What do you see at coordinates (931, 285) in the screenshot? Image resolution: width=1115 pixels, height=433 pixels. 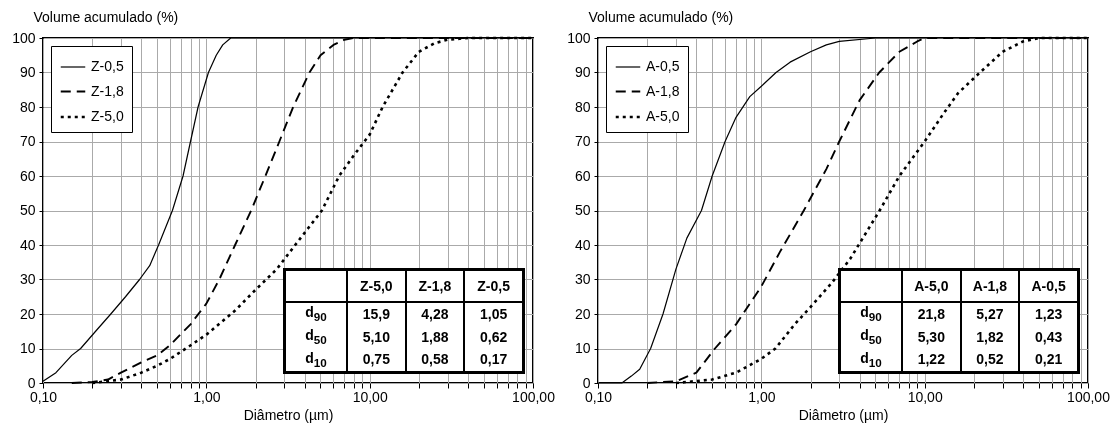 I see `annotation: A-5,0` at bounding box center [931, 285].